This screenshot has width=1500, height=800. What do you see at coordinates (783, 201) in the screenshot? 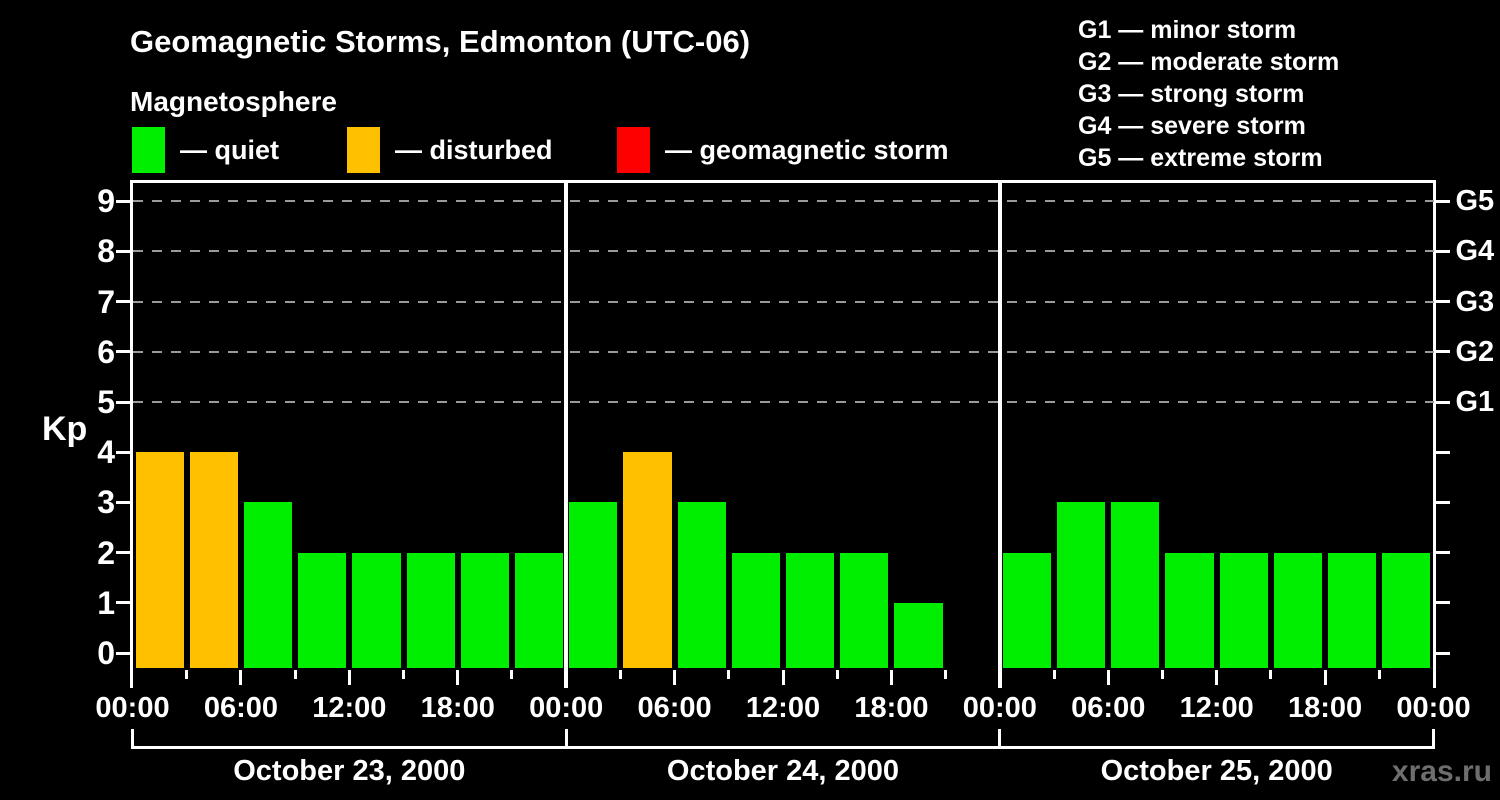
I see `grid-line-kp9` at bounding box center [783, 201].